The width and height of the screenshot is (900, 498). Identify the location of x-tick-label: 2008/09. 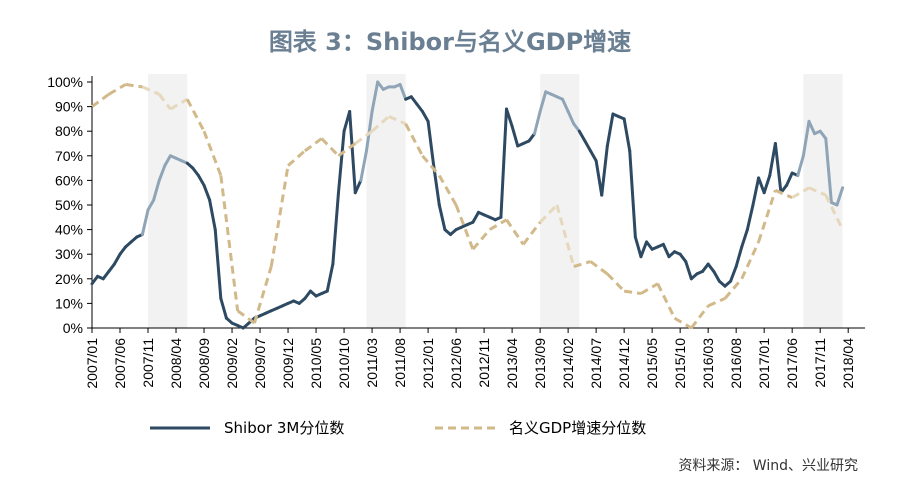
(204, 363).